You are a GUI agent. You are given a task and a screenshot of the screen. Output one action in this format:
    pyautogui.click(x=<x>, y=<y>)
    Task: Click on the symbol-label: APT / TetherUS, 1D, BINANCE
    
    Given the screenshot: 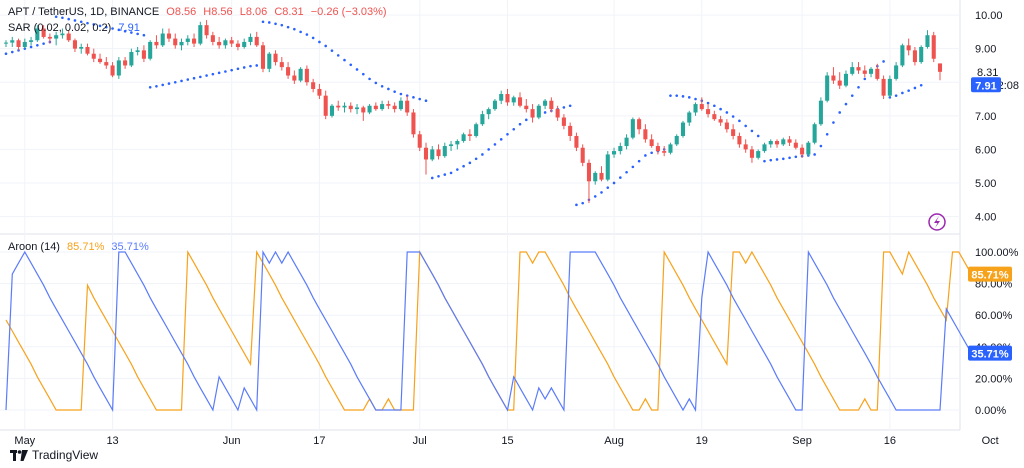 What is the action you would take?
    pyautogui.click(x=84, y=12)
    